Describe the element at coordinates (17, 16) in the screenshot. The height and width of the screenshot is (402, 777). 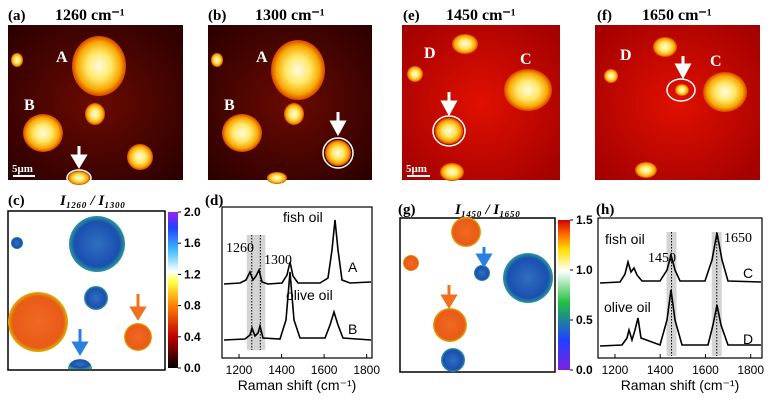
I see `panel-label: (a)` at that location.